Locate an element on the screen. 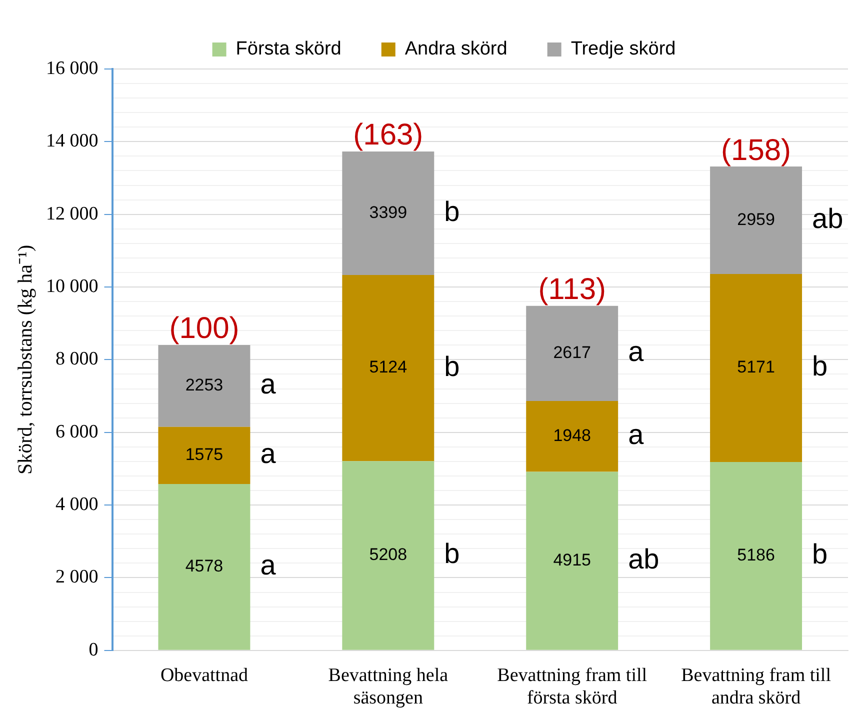 The height and width of the screenshot is (724, 853). annotation: (158) is located at coordinates (756, 150).